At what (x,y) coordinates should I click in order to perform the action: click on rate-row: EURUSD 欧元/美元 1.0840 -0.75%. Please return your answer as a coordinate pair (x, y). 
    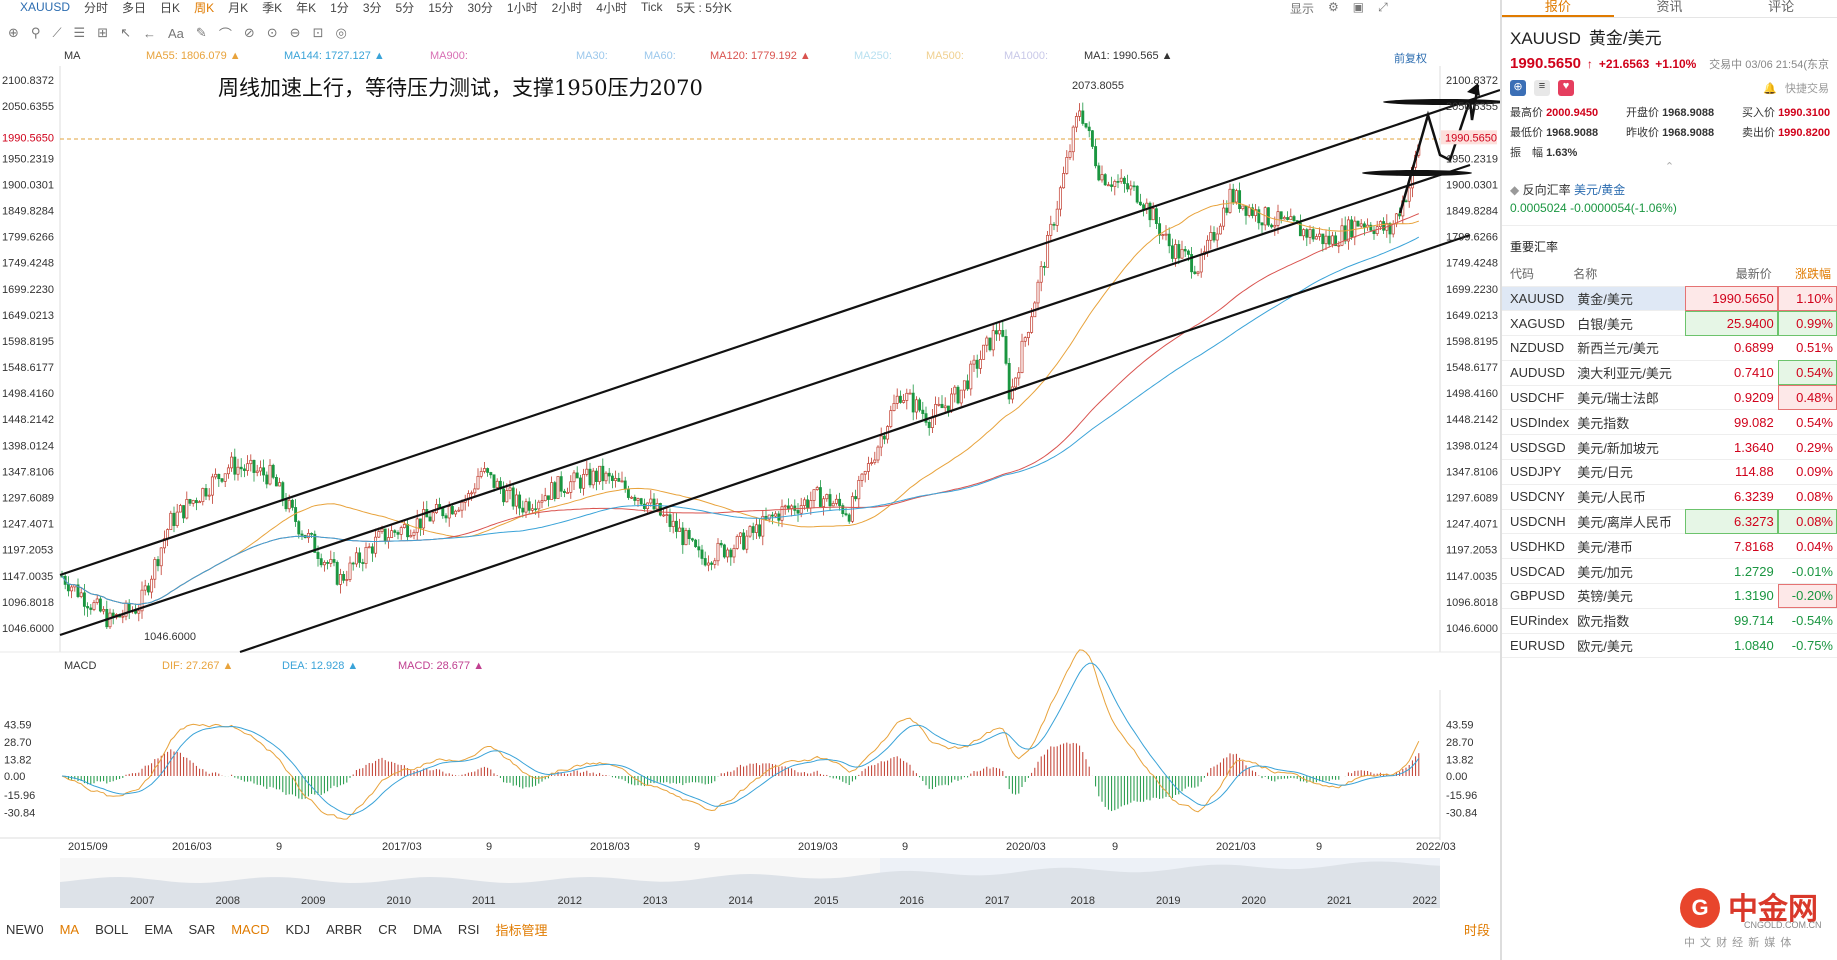
    Looking at the image, I should click on (1669, 646).